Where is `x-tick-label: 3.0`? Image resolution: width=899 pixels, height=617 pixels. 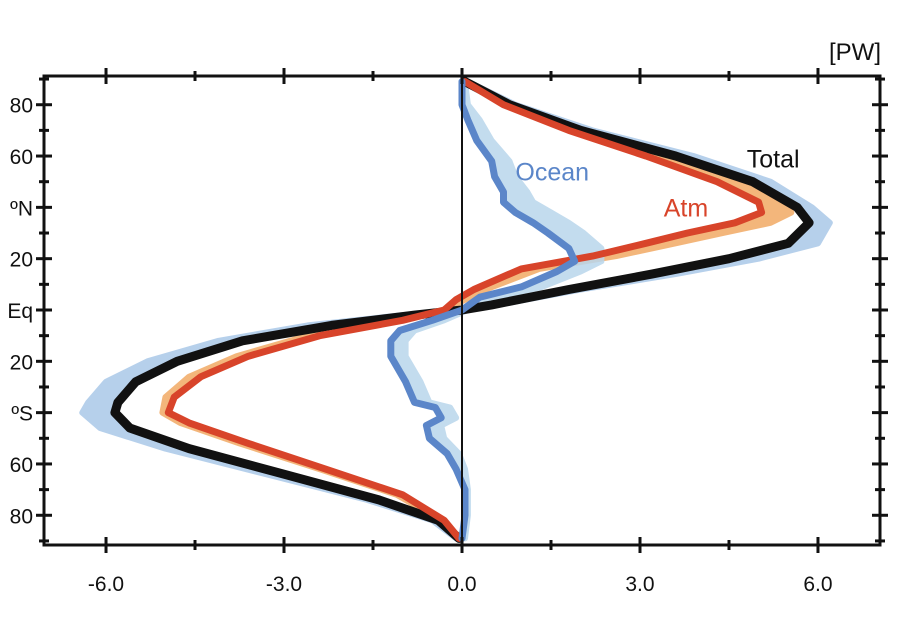 x-tick-label: 3.0 is located at coordinates (639, 584).